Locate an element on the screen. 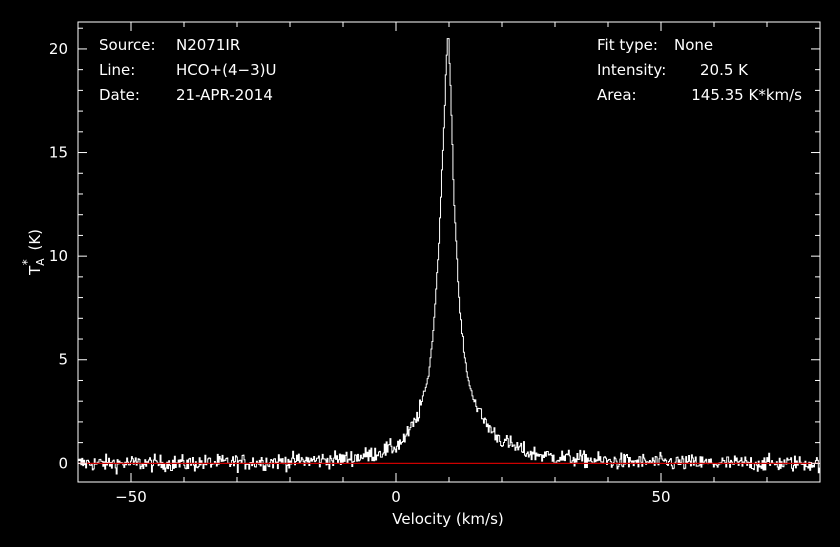 Image resolution: width=840 pixels, height=547 pixels. date-key: Date: is located at coordinates (119, 95).